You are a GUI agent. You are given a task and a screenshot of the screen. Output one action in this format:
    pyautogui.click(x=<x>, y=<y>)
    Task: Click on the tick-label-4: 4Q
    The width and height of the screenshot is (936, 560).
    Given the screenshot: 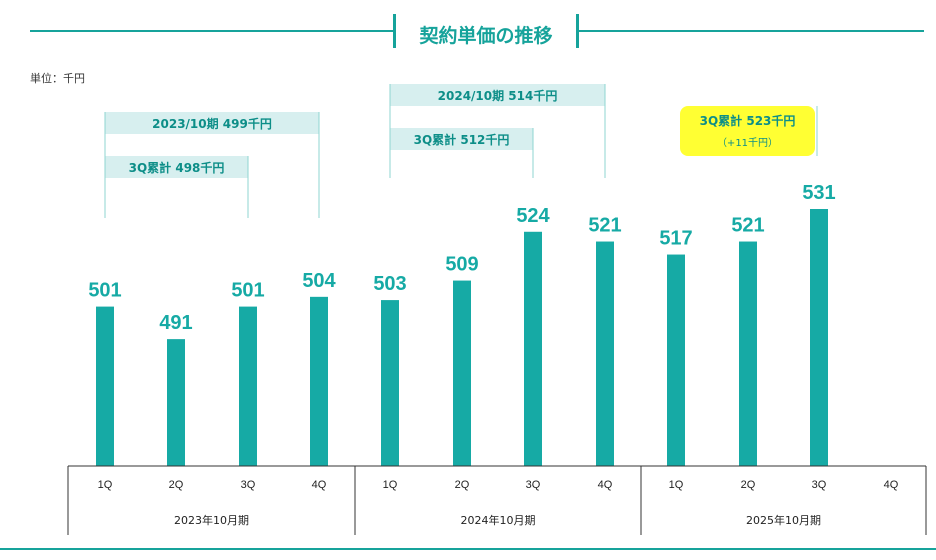 What is the action you would take?
    pyautogui.click(x=319, y=485)
    